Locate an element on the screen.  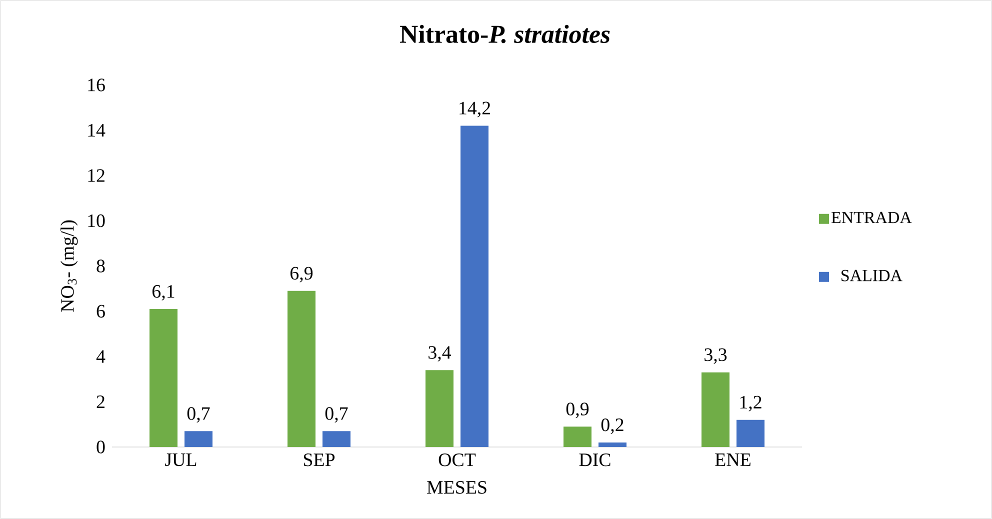
y-tick-label: 16 is located at coordinates (96, 85).